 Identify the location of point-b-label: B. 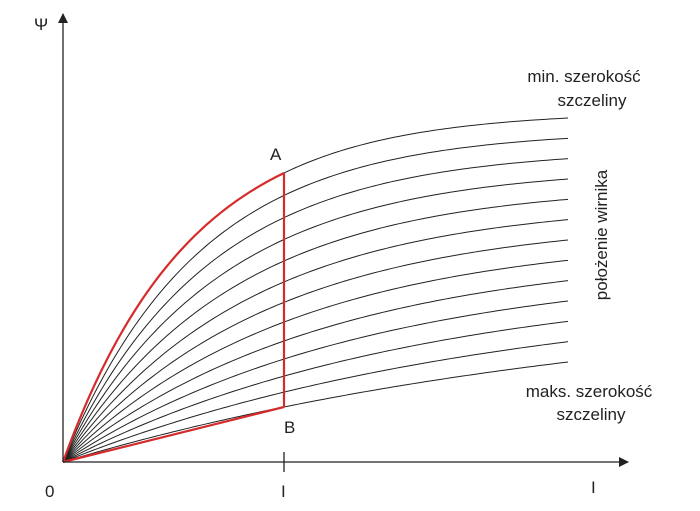
(289, 427).